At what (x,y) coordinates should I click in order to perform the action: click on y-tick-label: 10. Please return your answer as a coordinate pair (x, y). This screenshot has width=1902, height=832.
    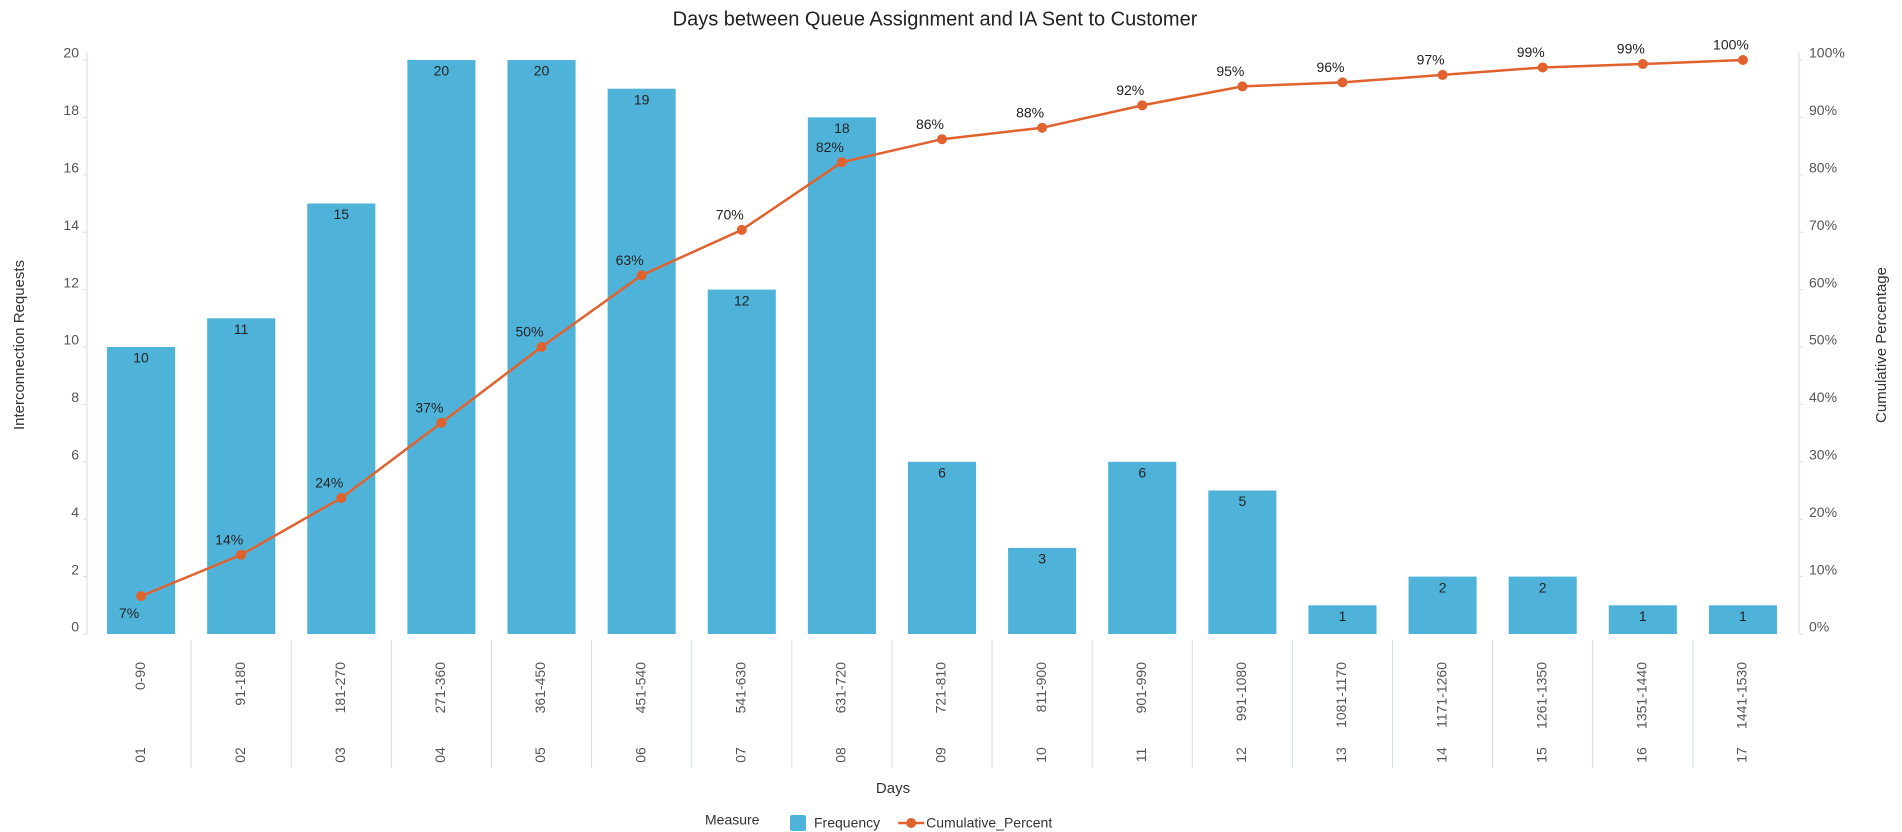
    Looking at the image, I should click on (71, 340).